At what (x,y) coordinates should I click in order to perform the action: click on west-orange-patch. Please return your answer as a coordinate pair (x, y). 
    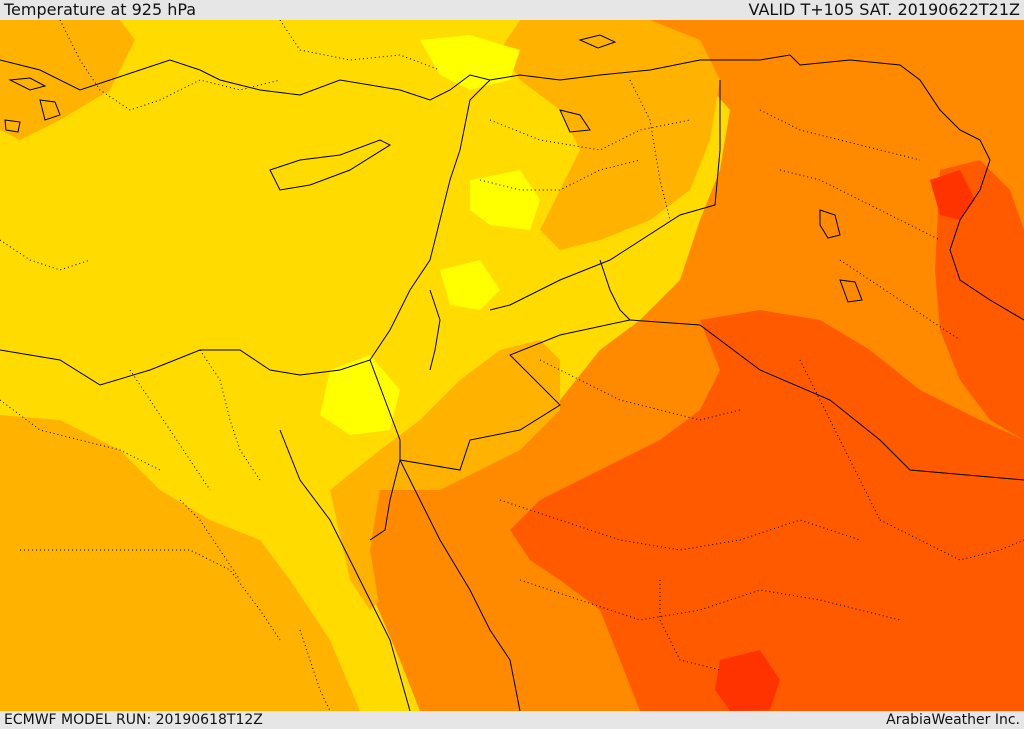
    Looking at the image, I should click on (67, 80).